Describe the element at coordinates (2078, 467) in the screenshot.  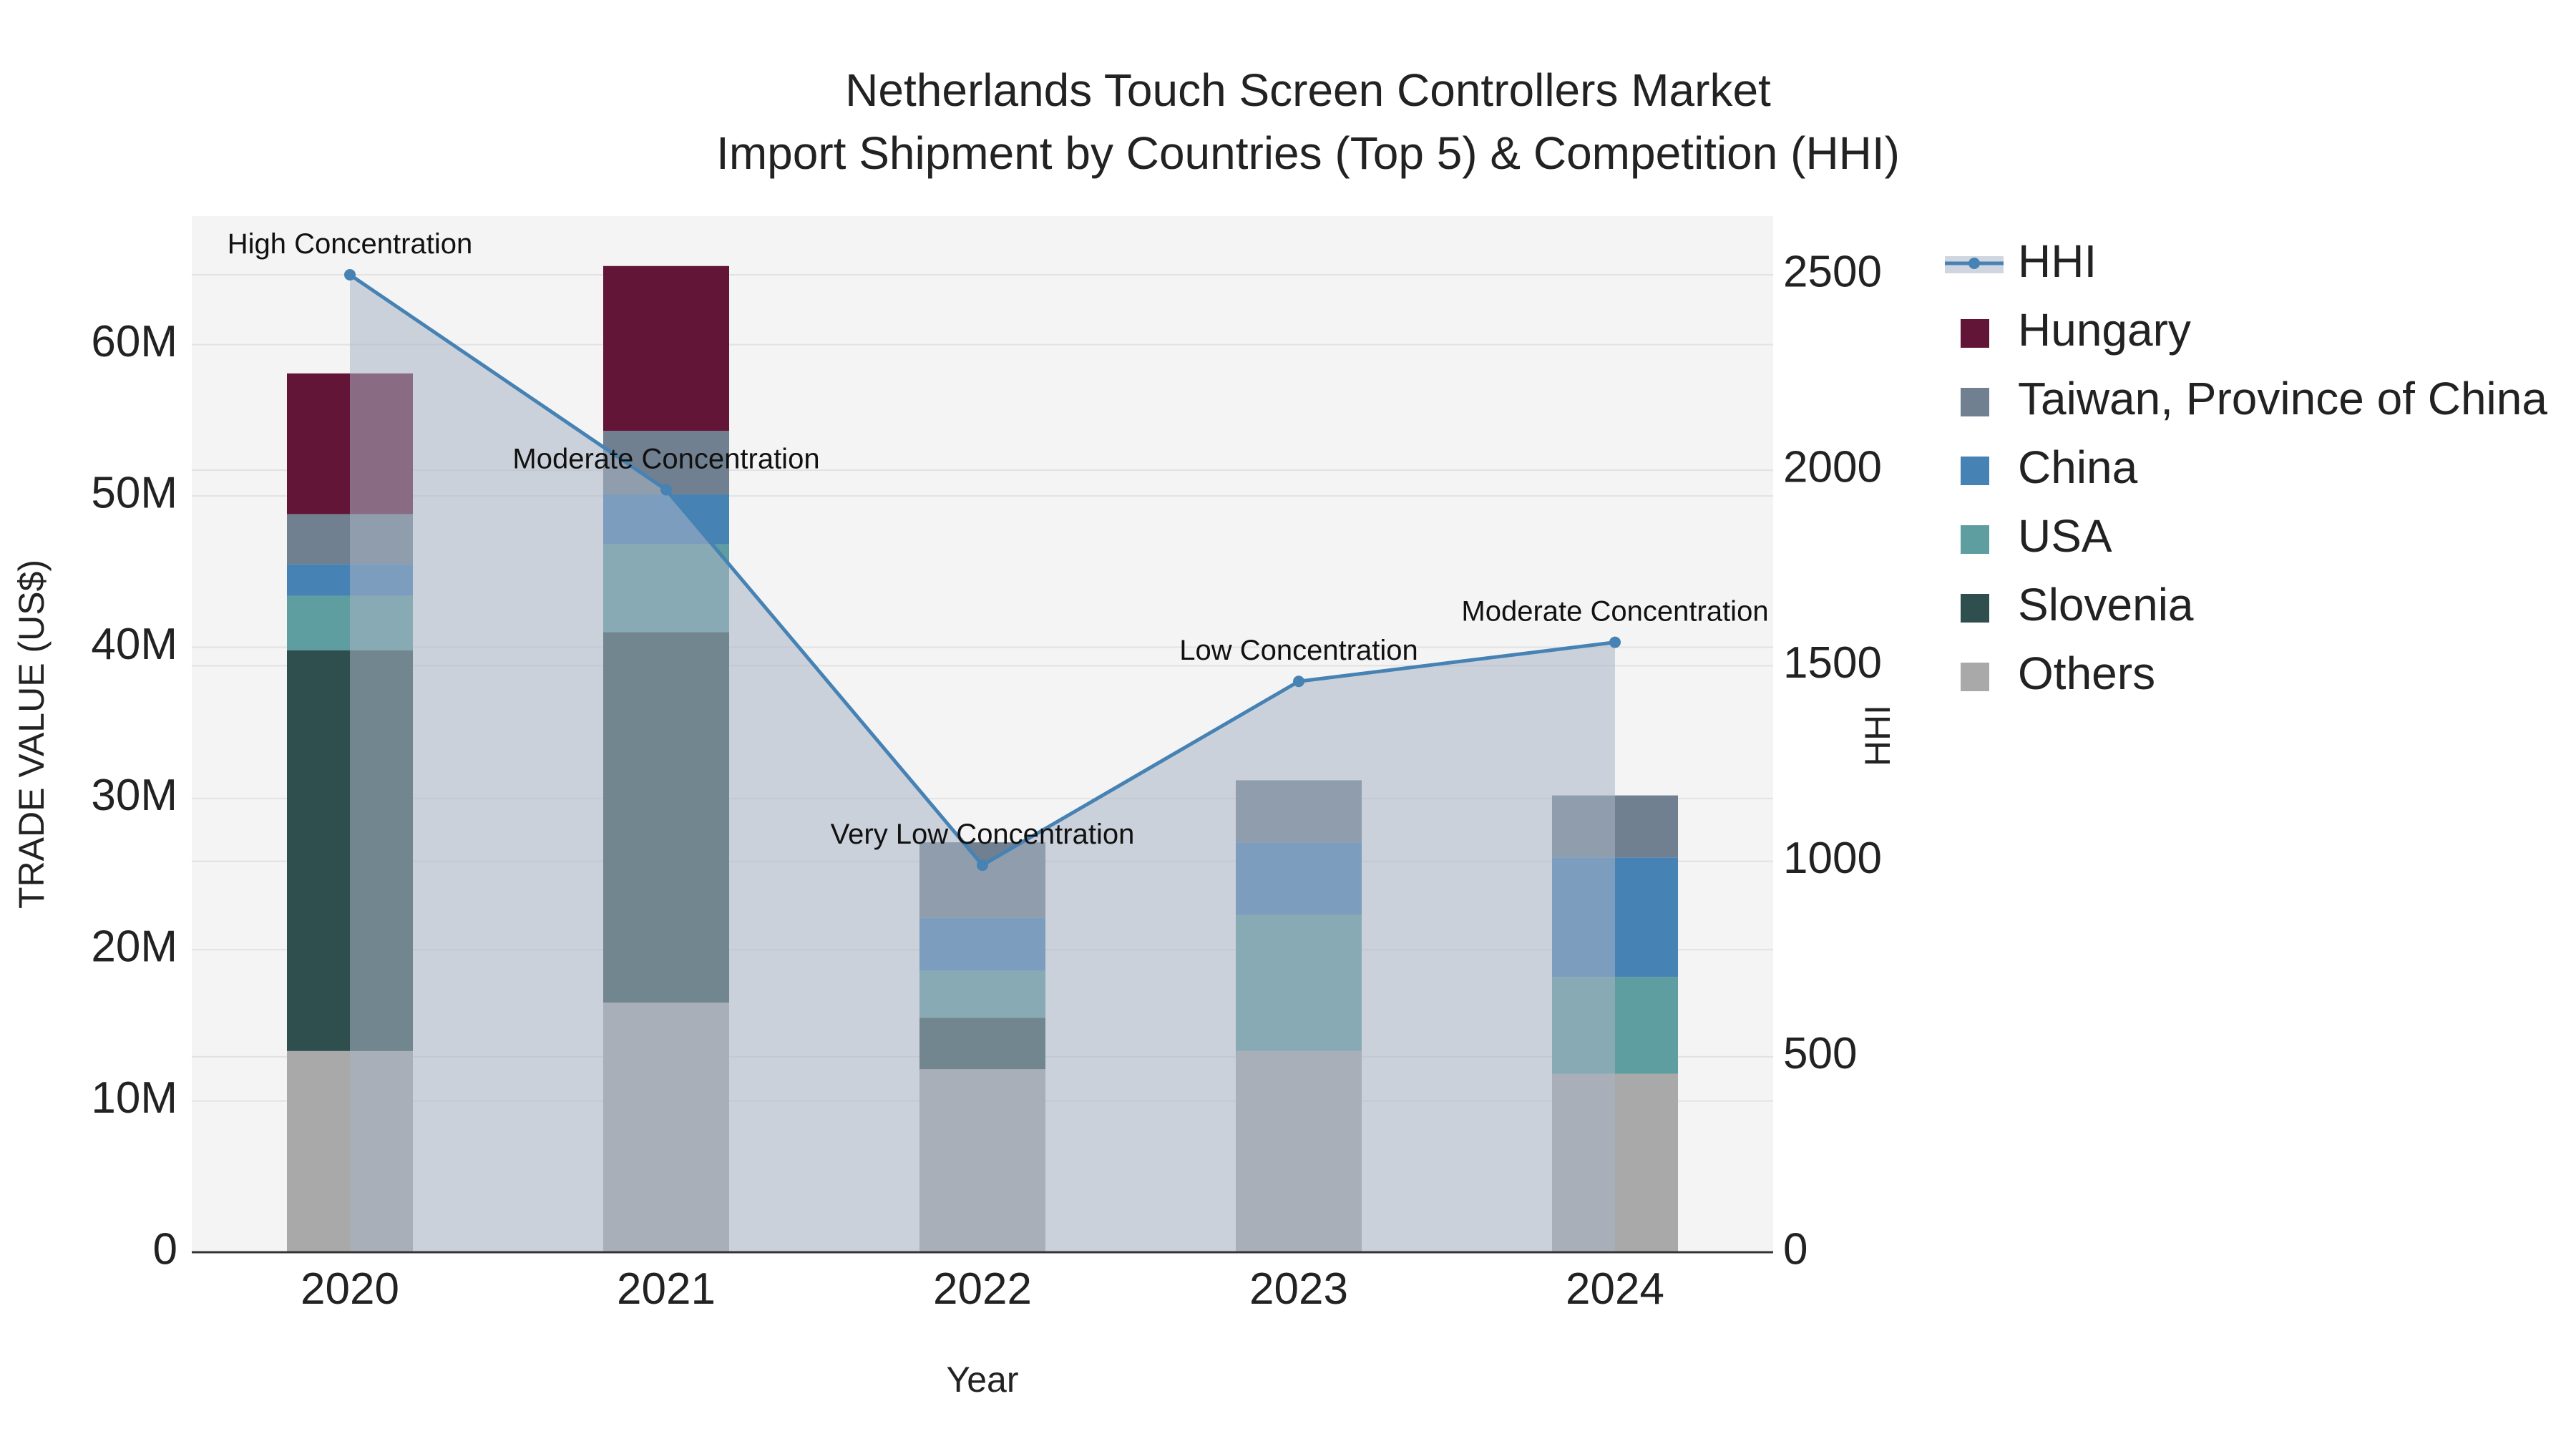
I see `legend-label-china: China` at that location.